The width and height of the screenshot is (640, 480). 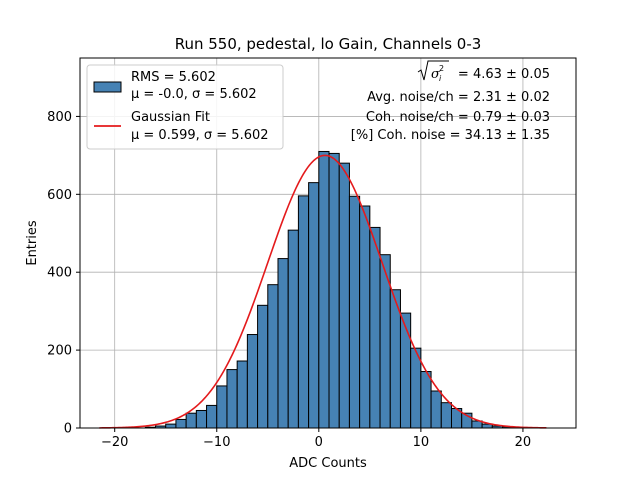 I want to click on svg-text: σ, so click(x=436, y=74).